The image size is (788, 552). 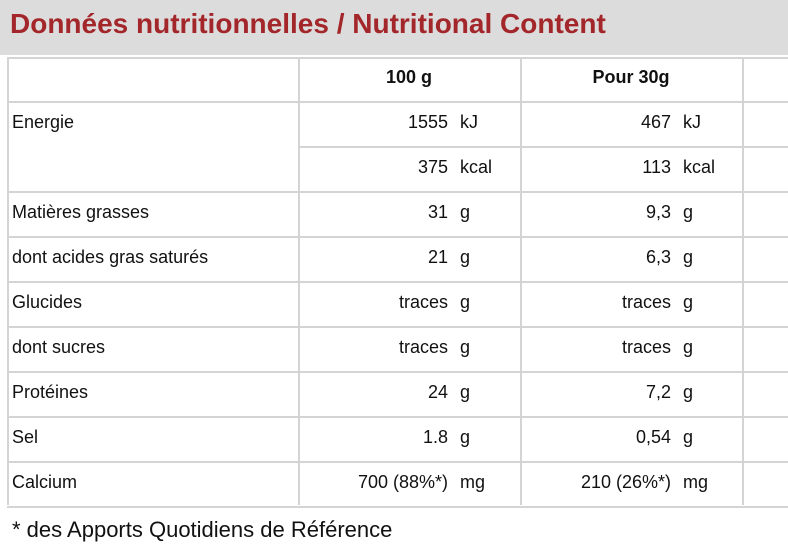 What do you see at coordinates (202, 529) in the screenshot?
I see `footnote: * des Apports Quotidiens de Référence` at bounding box center [202, 529].